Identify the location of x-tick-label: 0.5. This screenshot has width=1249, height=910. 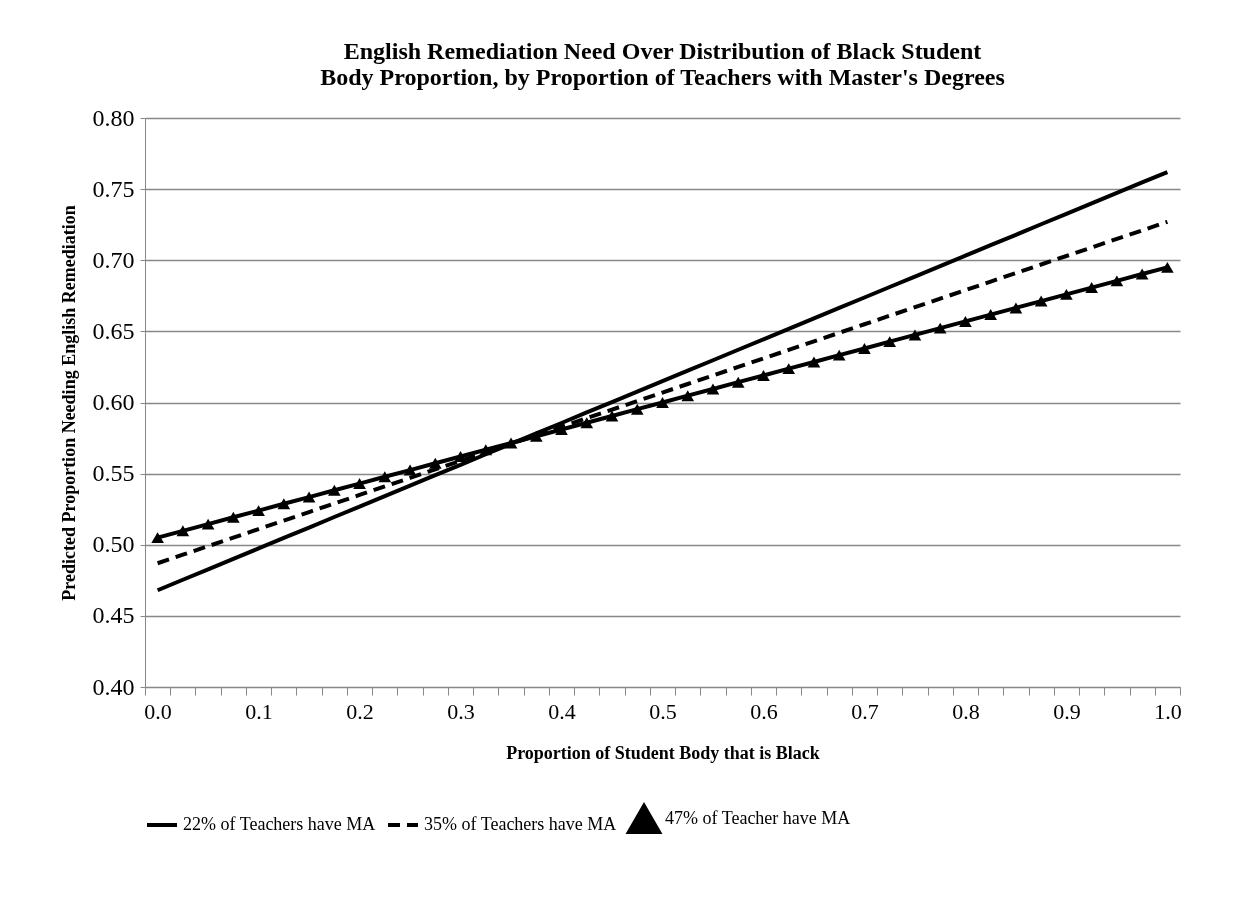
(663, 711).